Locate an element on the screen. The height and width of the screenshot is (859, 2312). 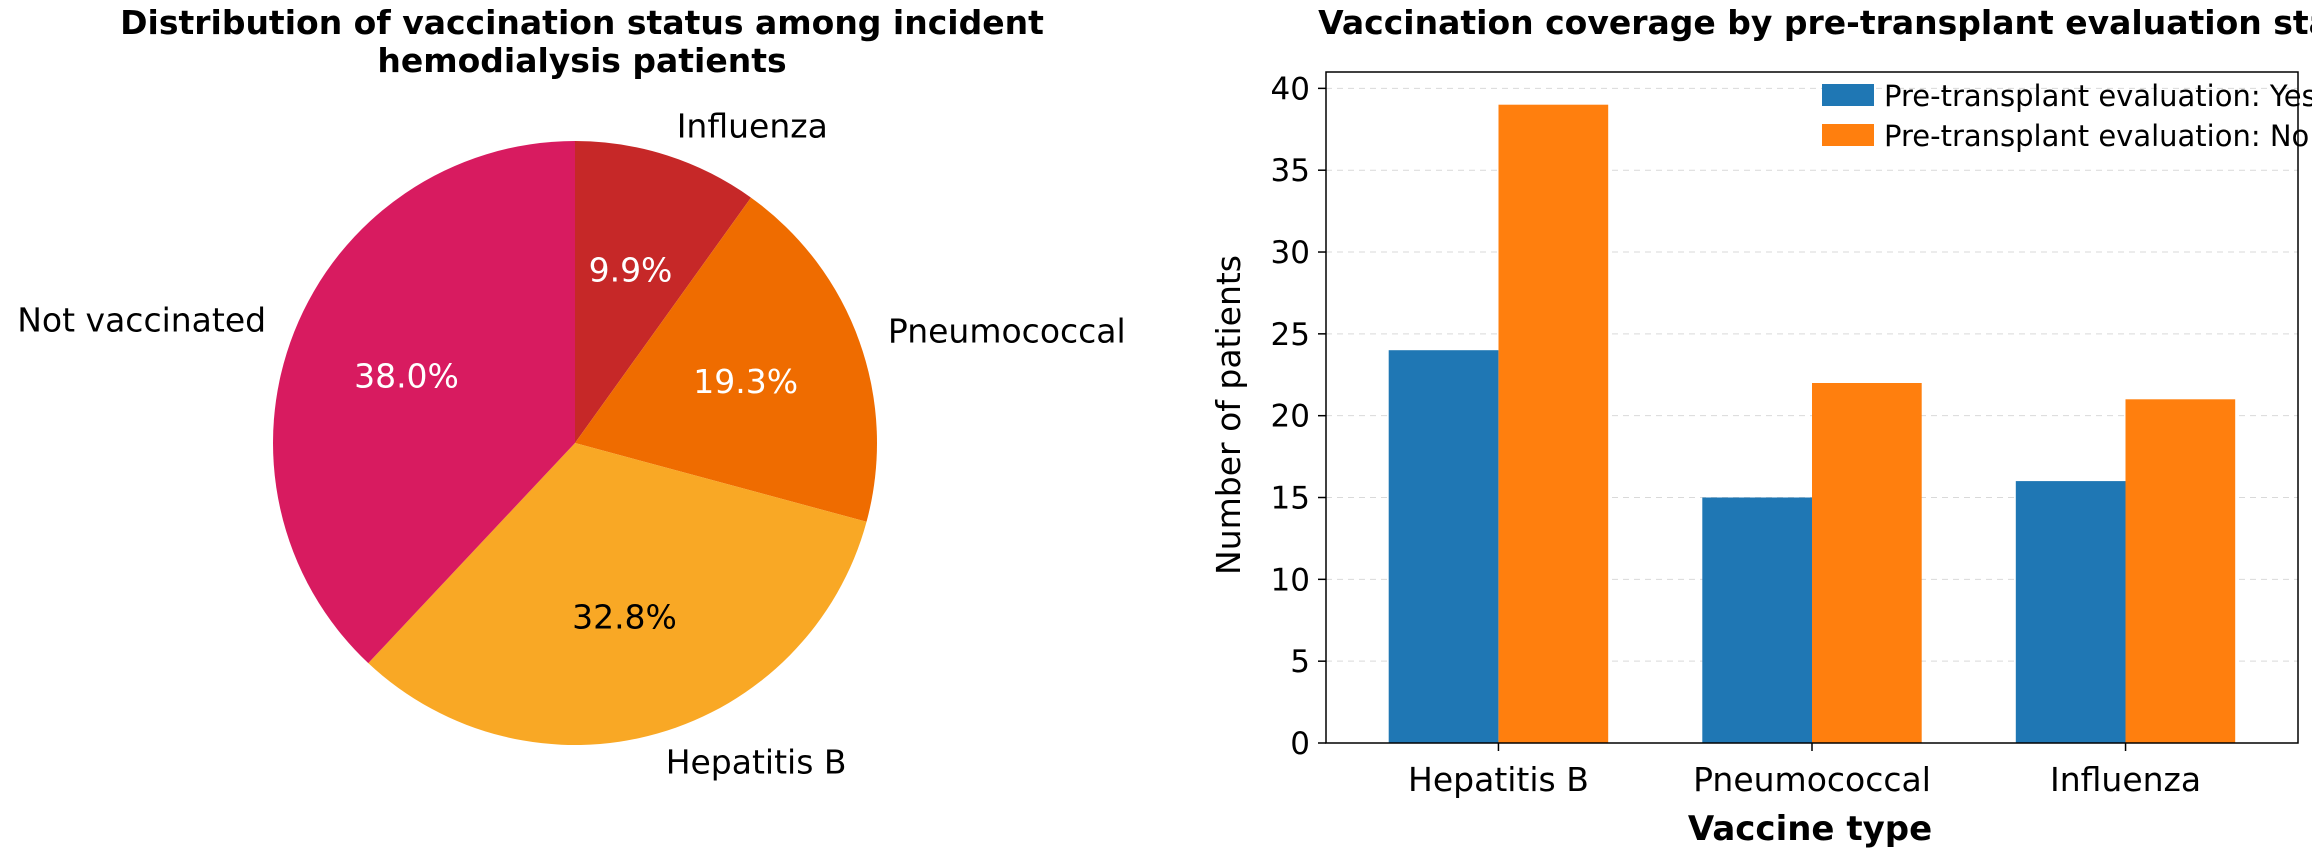
bar-hepatitis-b-yes is located at coordinates (1443, 546).